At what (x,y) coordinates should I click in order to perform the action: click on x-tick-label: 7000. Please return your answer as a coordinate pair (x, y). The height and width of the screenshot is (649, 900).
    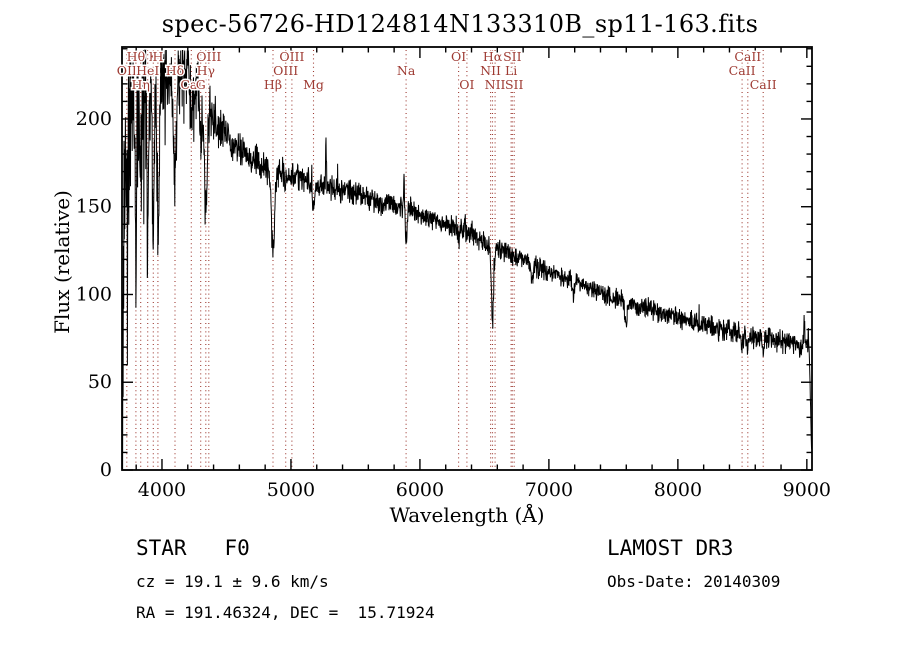
    Looking at the image, I should click on (549, 490).